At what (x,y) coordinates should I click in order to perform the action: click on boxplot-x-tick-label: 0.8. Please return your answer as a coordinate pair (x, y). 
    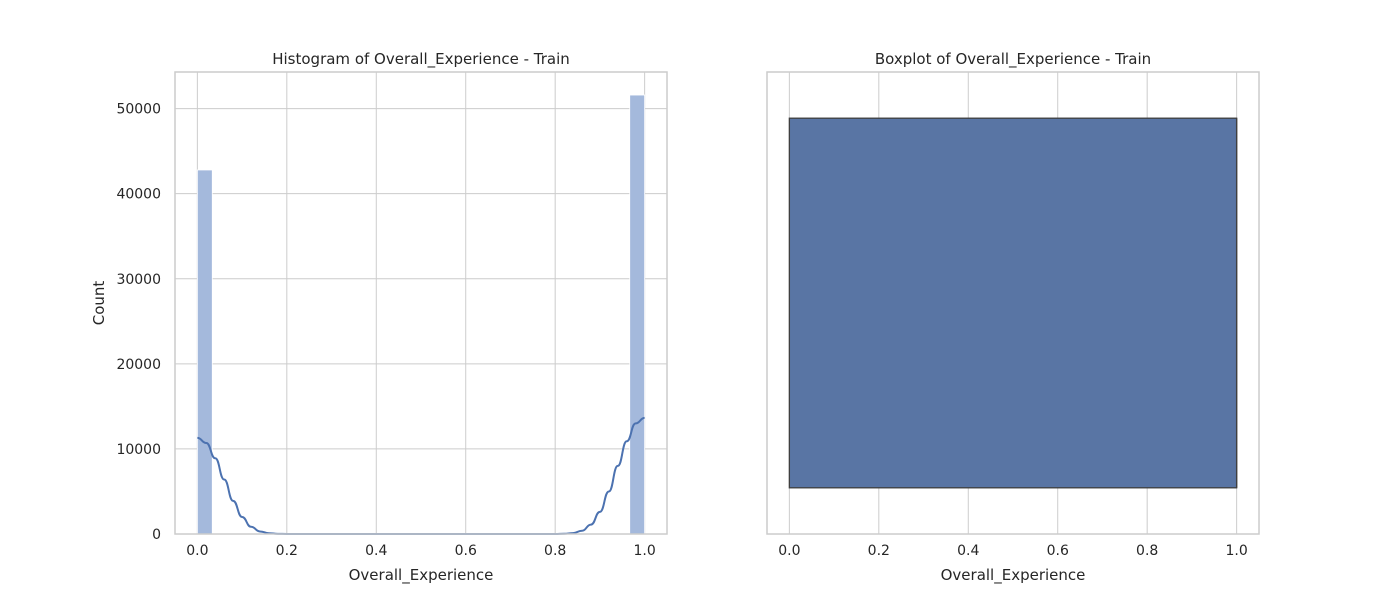
    Looking at the image, I should click on (1147, 551).